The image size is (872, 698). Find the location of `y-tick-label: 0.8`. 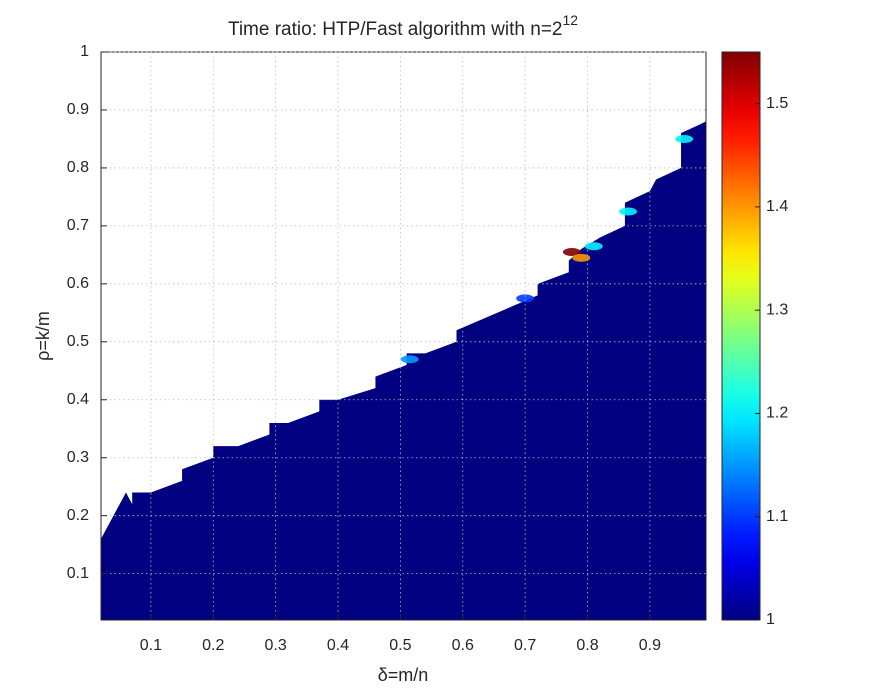

y-tick-label: 0.8 is located at coordinates (78, 167).